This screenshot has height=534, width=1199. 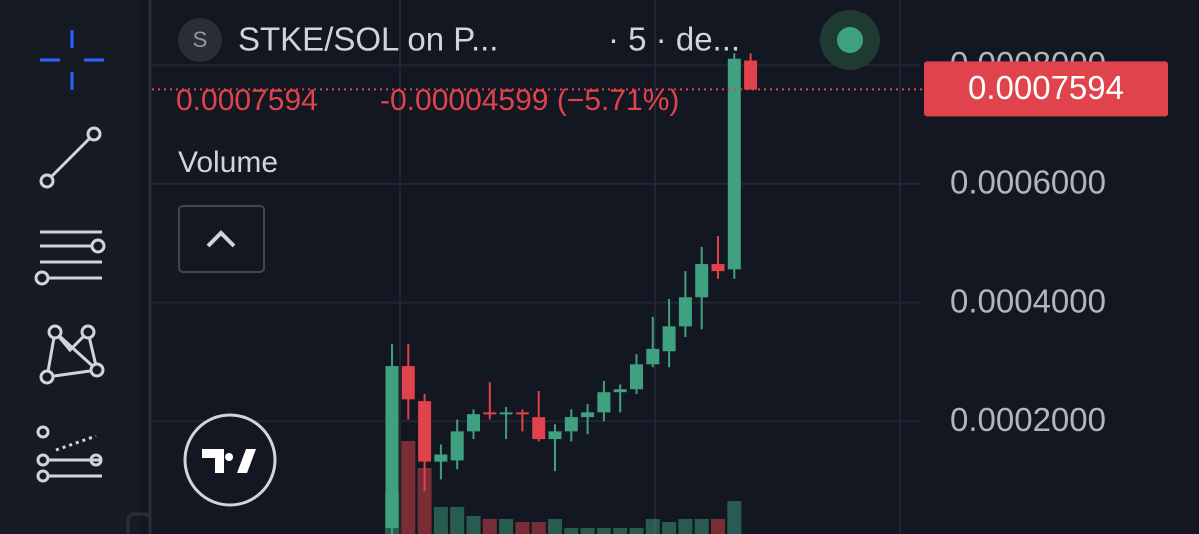 What do you see at coordinates (70, 258) in the screenshot?
I see `fib-tool` at bounding box center [70, 258].